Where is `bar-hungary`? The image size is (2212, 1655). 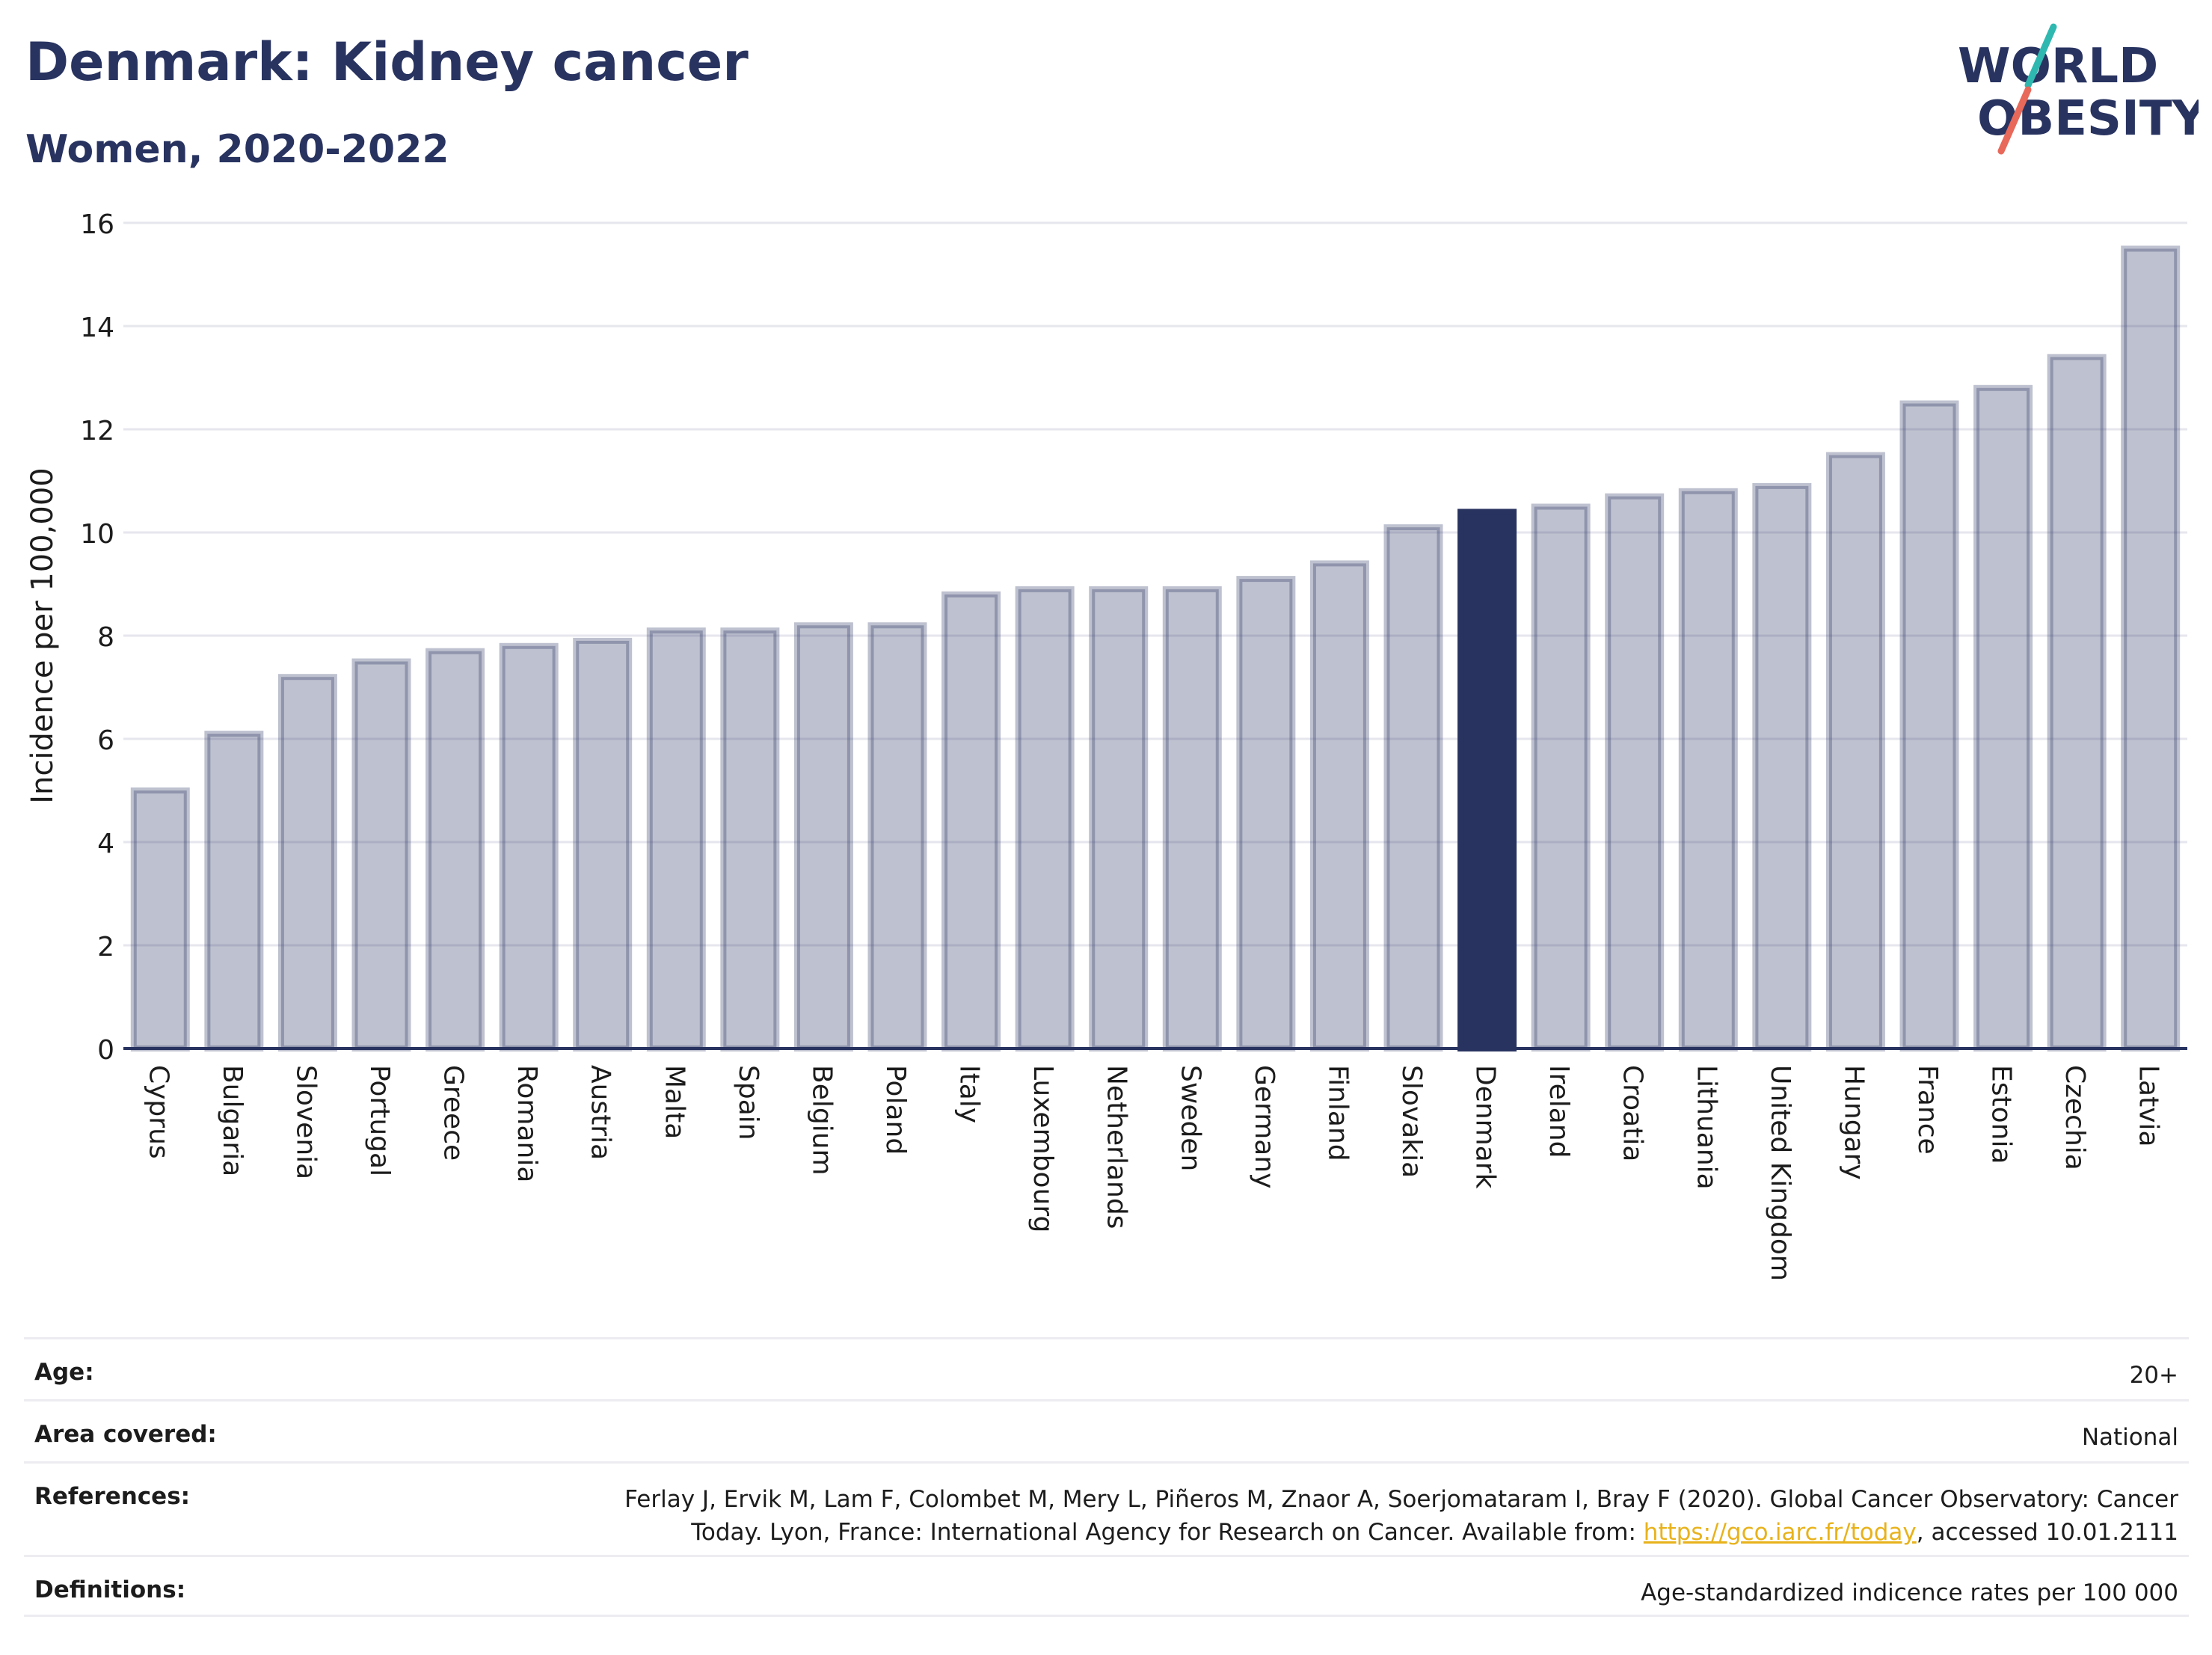
bar-hungary is located at coordinates (1855, 751).